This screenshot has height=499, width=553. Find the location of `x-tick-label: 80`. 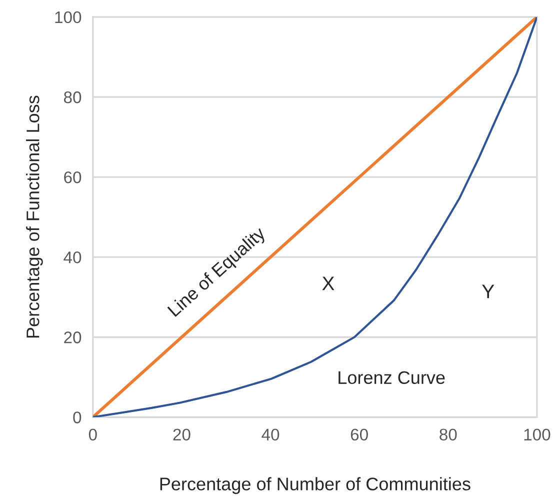

x-tick-label: 80 is located at coordinates (448, 434).